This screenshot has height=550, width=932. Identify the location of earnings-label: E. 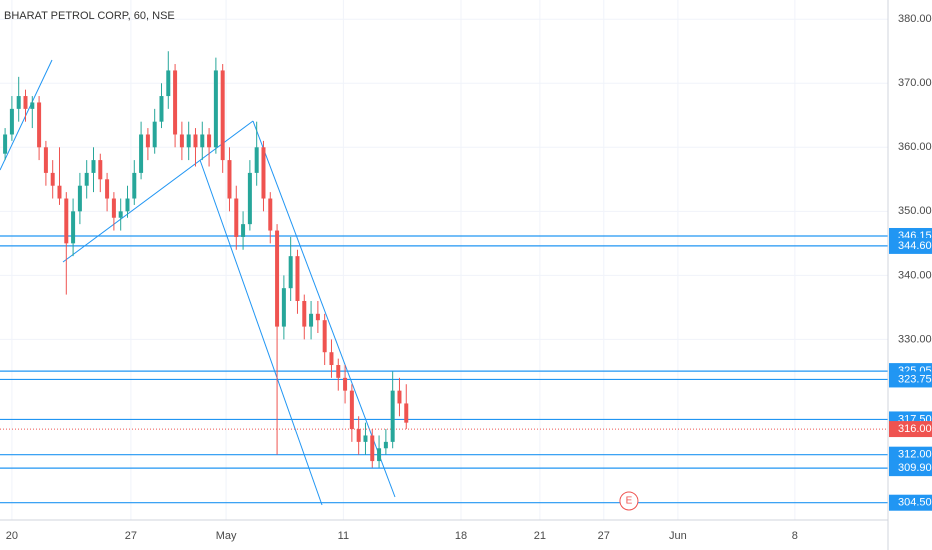
(629, 501).